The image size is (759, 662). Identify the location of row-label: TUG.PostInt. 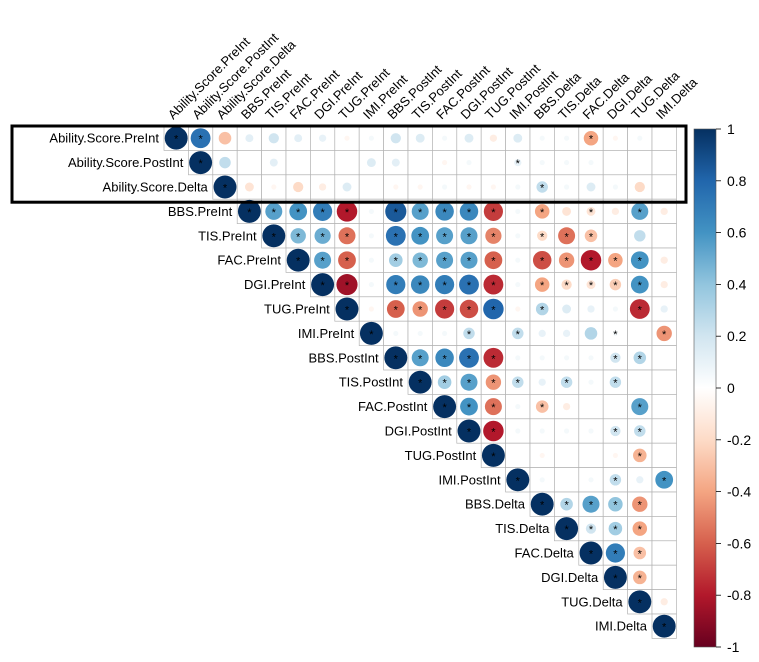
(441, 455).